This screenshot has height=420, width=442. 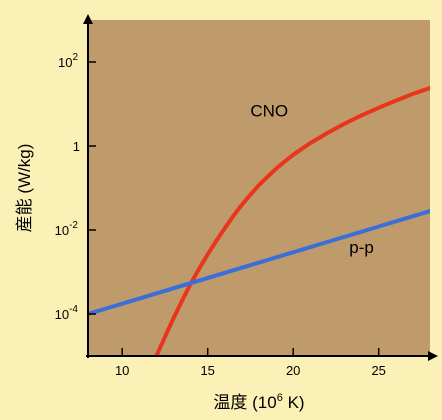 What do you see at coordinates (88, 19) in the screenshot?
I see `y-axis-arrow-icon` at bounding box center [88, 19].